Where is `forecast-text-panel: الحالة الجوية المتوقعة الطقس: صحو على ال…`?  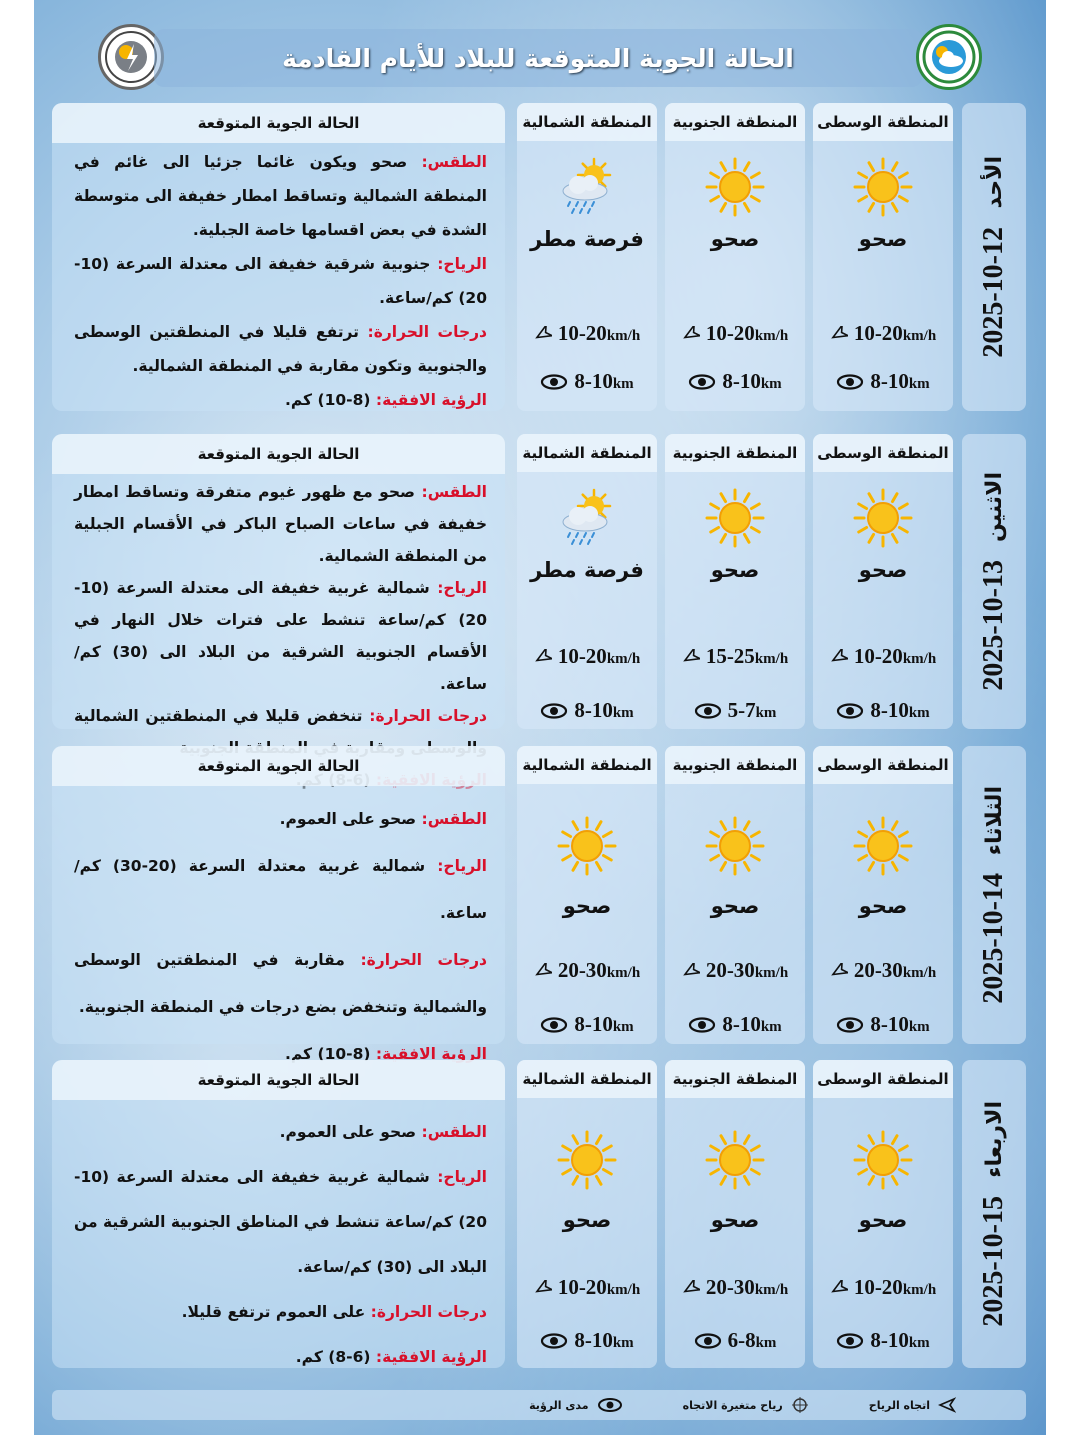
forecast-text-panel: الحالة الجوية المتوقعة الطقس: صحو على ال… is located at coordinates (278, 904).